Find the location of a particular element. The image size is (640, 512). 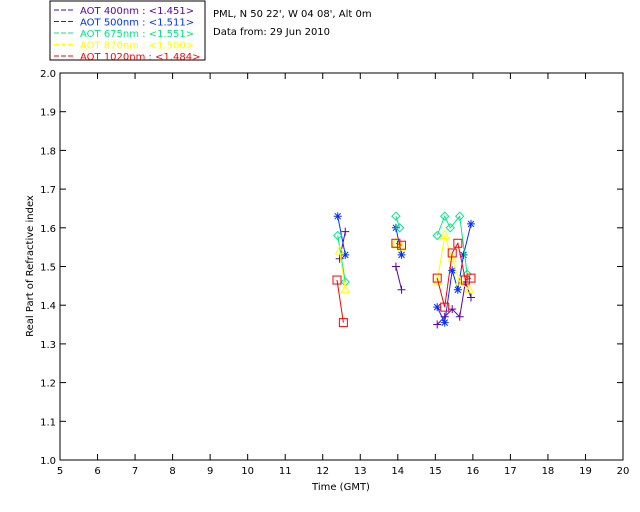

y-tick-label: 1.4 is located at coordinates (48, 306).